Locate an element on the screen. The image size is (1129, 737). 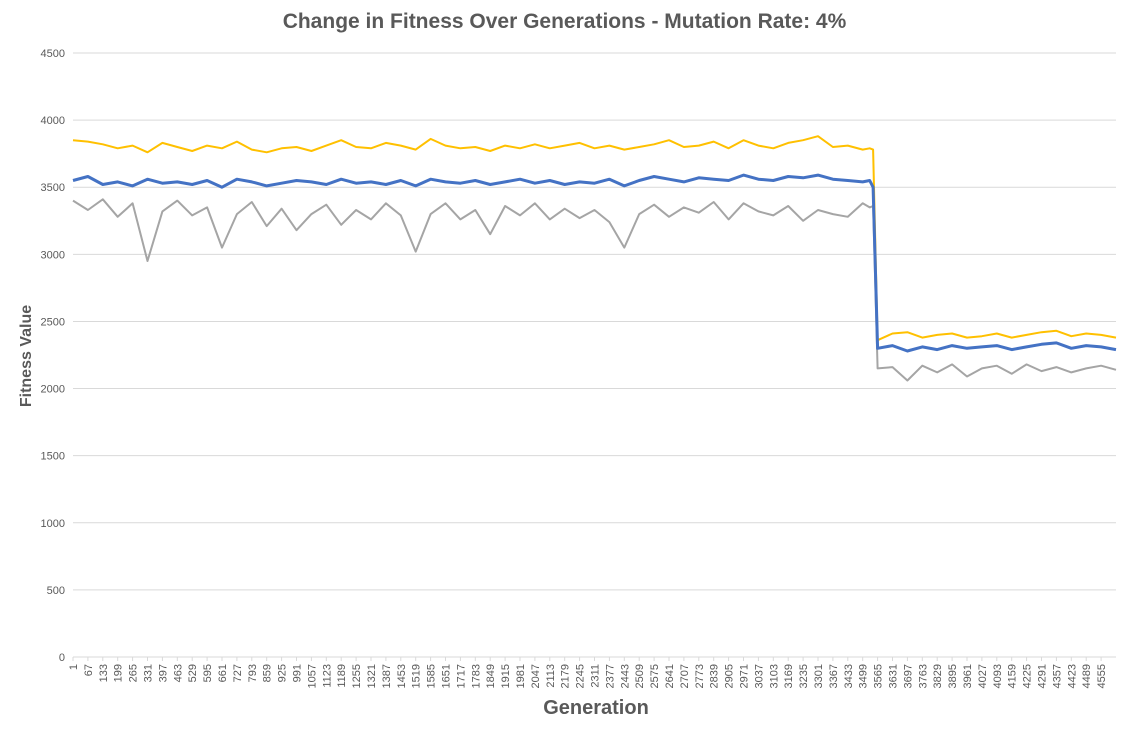
x-tick-label: 2905 is located at coordinates (730, 676).